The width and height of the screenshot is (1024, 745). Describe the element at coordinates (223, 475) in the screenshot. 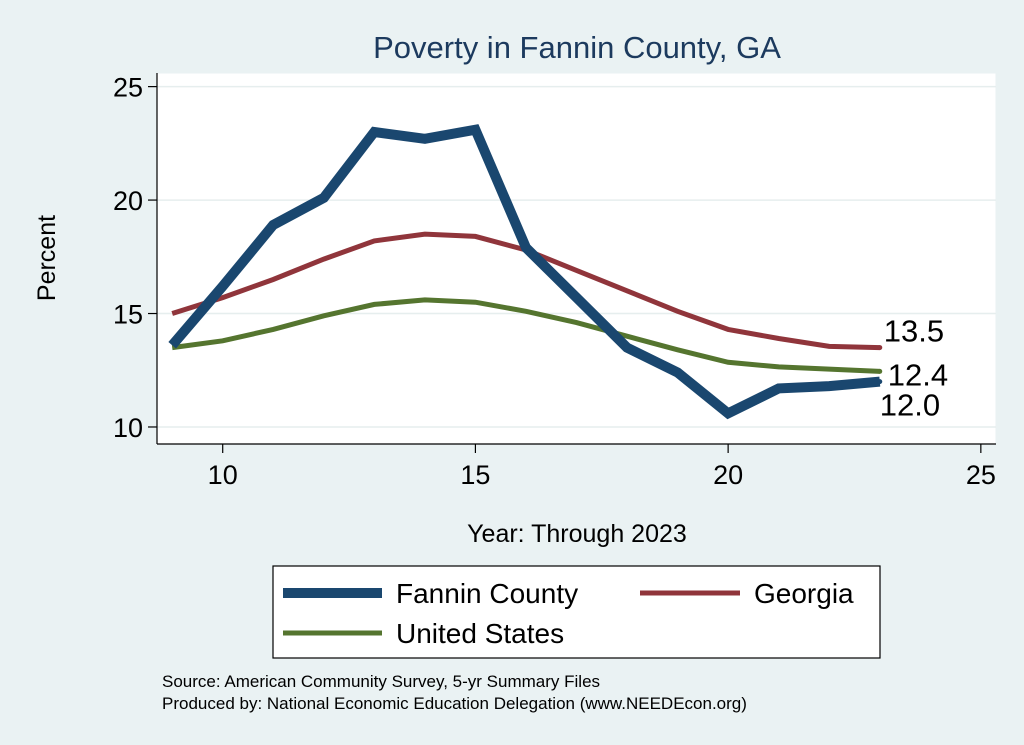

I see `x-tick-label: 10` at that location.